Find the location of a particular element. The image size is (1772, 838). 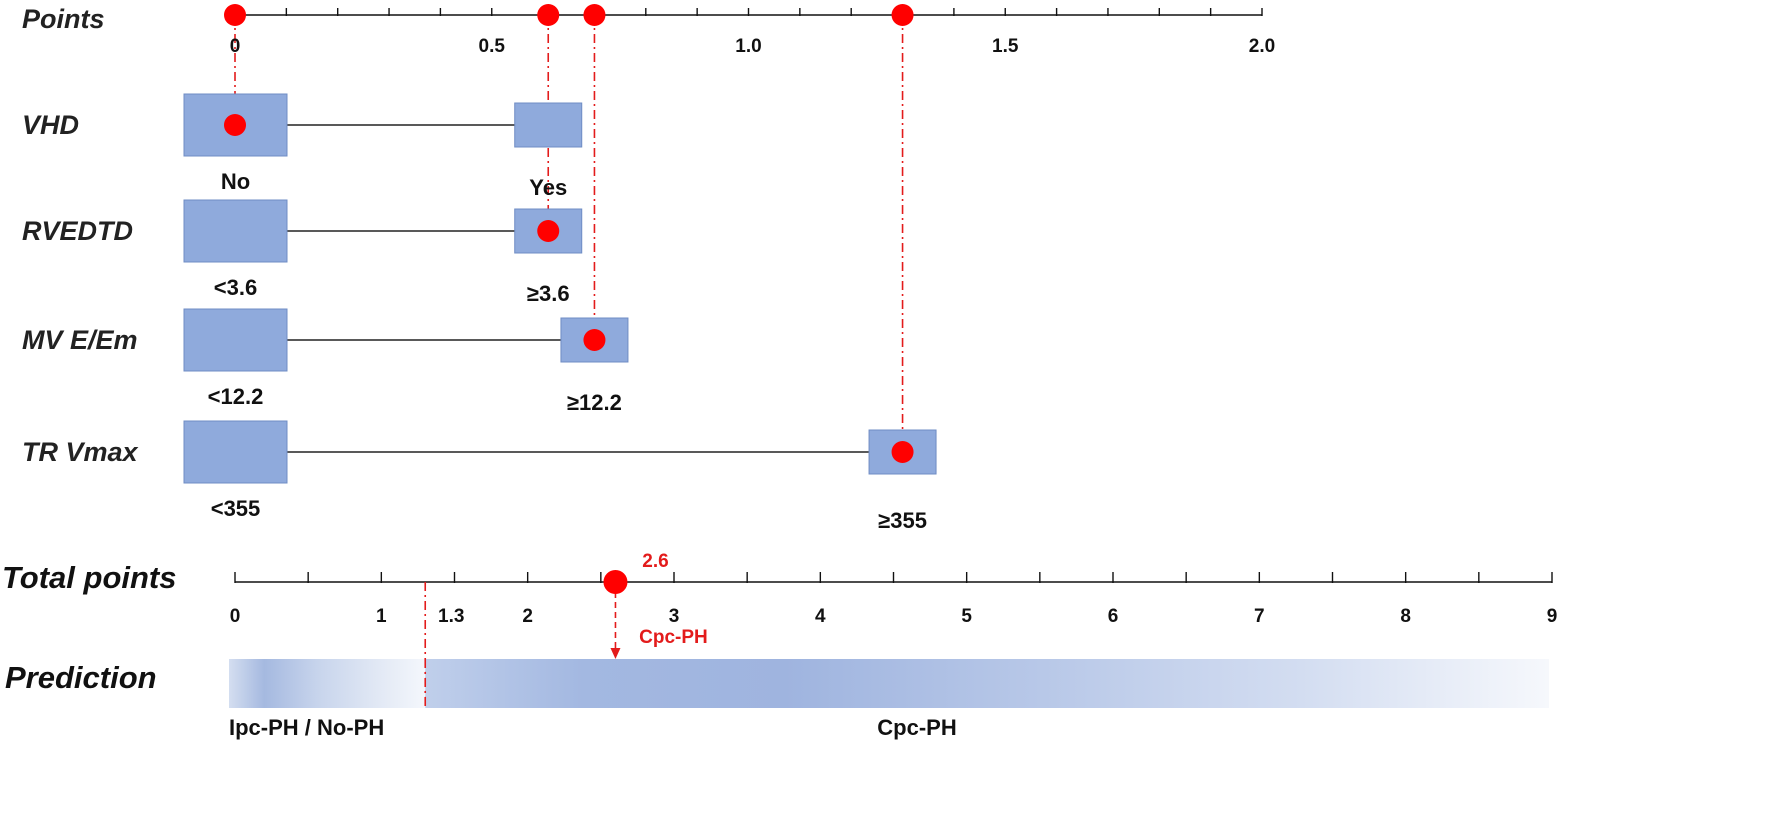

points-tick-label: 2.0 is located at coordinates (1262, 46).